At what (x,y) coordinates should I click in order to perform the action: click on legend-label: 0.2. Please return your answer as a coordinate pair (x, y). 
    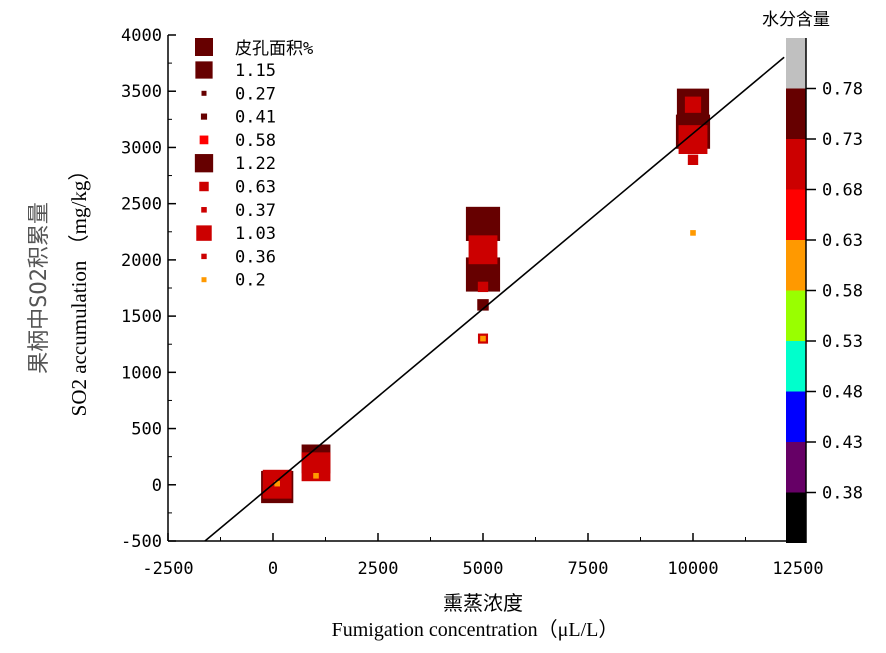
    Looking at the image, I should click on (250, 281).